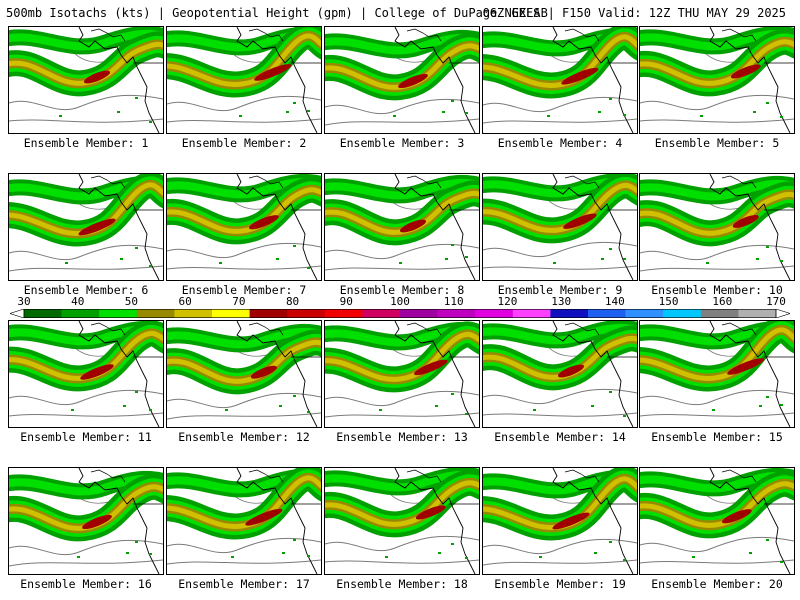  I want to click on ensemble-panel: Ensemble Member: 2, so click(244, 88).